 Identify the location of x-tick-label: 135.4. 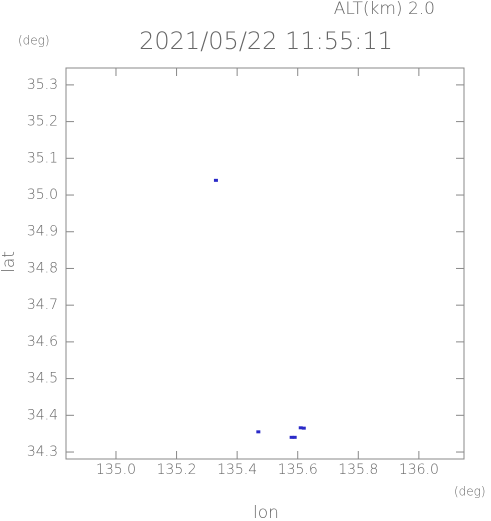
(237, 470).